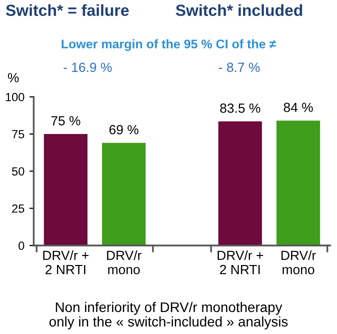 This screenshot has height=334, width=337. What do you see at coordinates (65, 121) in the screenshot?
I see `data-label: 75 %` at bounding box center [65, 121].